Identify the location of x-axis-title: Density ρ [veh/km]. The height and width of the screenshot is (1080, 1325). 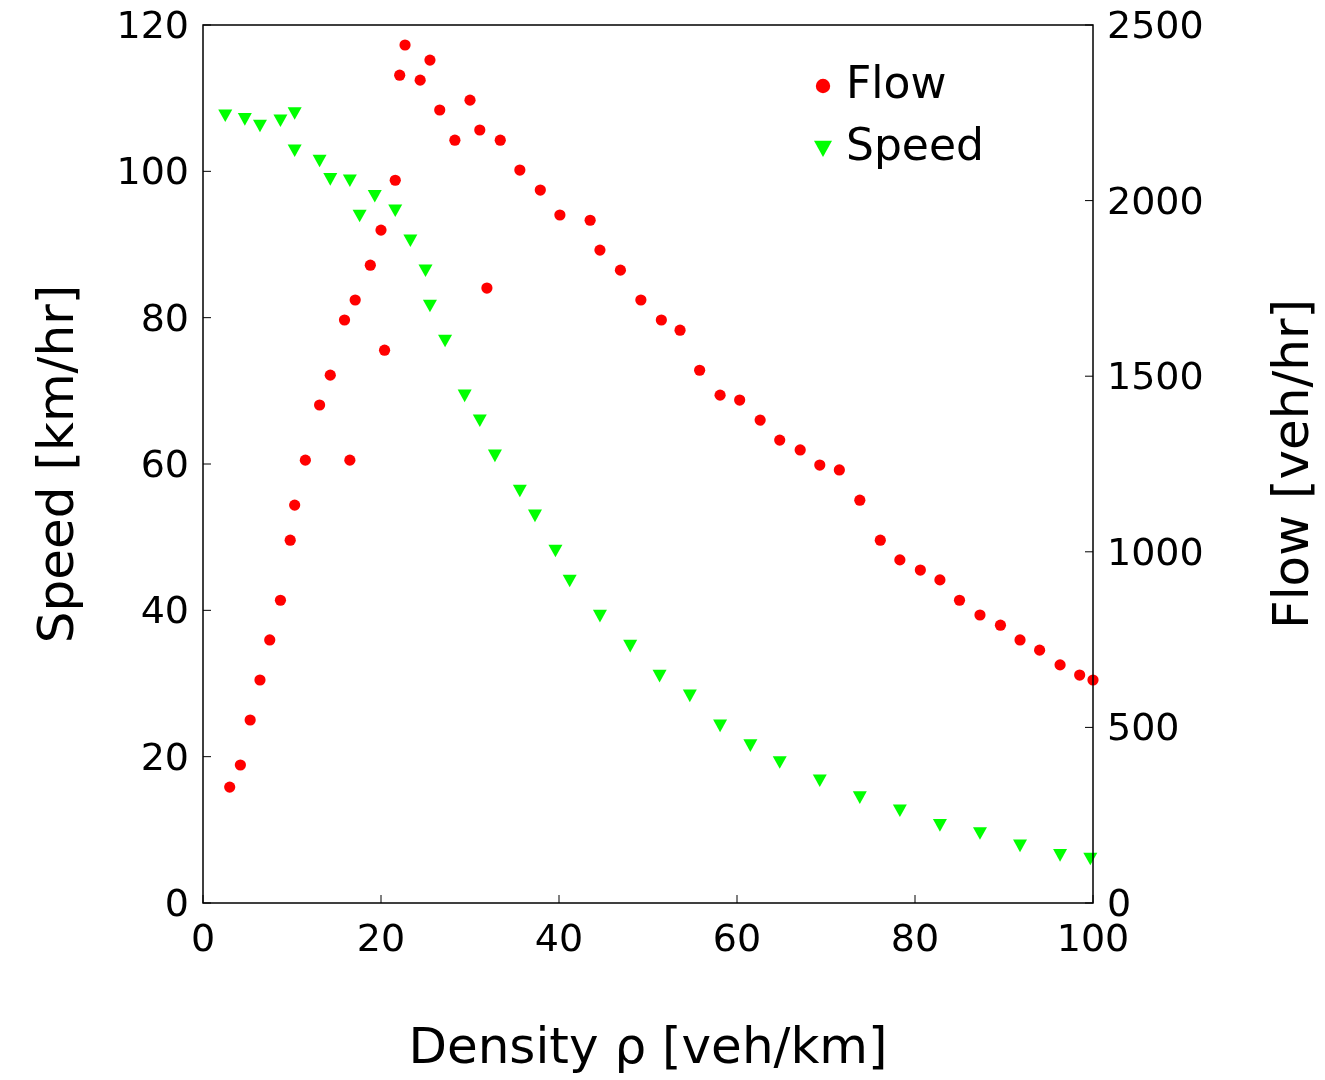
(648, 1046).